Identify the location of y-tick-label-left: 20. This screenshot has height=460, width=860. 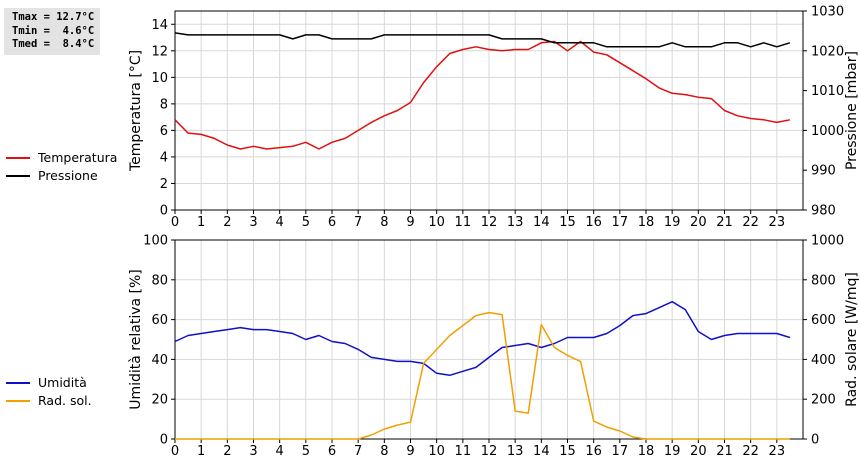
(159, 400).